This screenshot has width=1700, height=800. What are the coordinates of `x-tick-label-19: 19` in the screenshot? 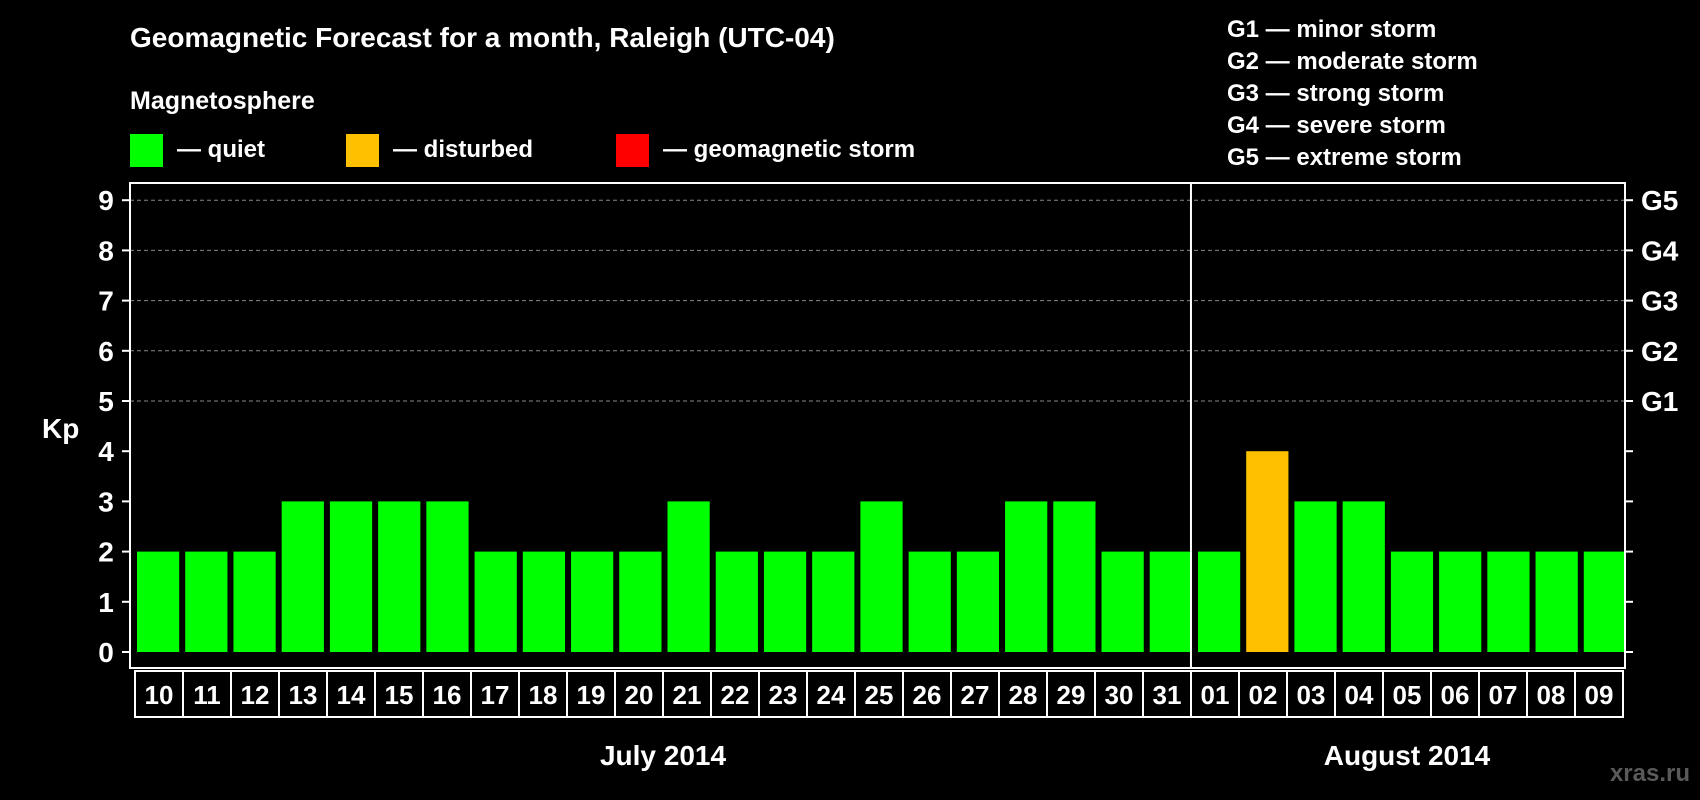 It's located at (591, 695).